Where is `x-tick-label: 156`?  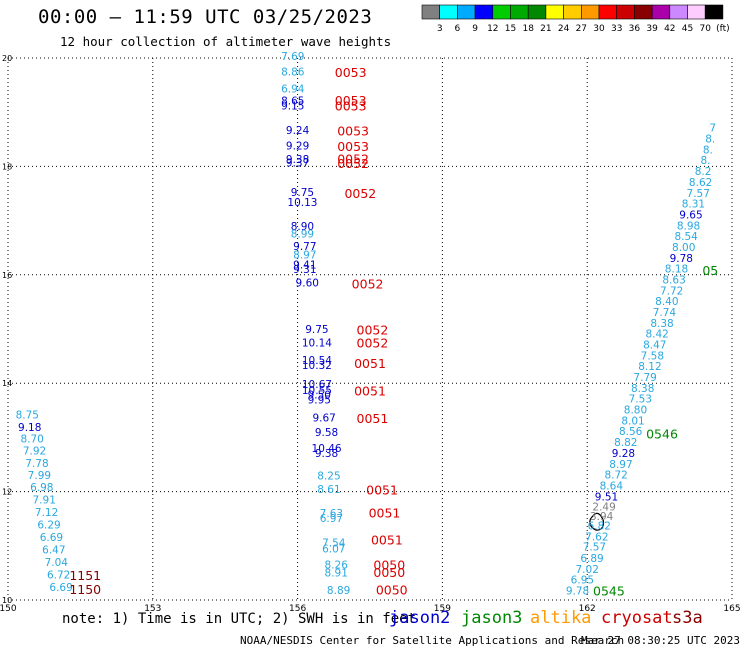 x-tick-label: 156 is located at coordinates (297, 609).